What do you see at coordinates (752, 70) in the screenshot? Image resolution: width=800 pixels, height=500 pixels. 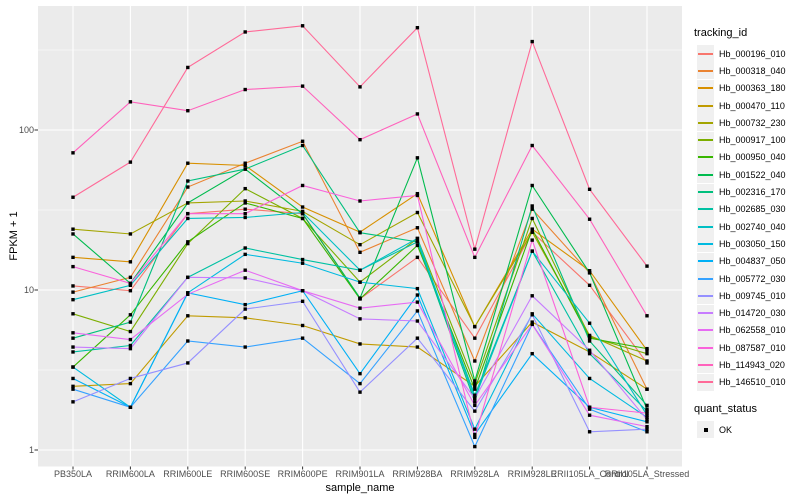 I see `legend-item-label: Hb_000318_040` at bounding box center [752, 70].